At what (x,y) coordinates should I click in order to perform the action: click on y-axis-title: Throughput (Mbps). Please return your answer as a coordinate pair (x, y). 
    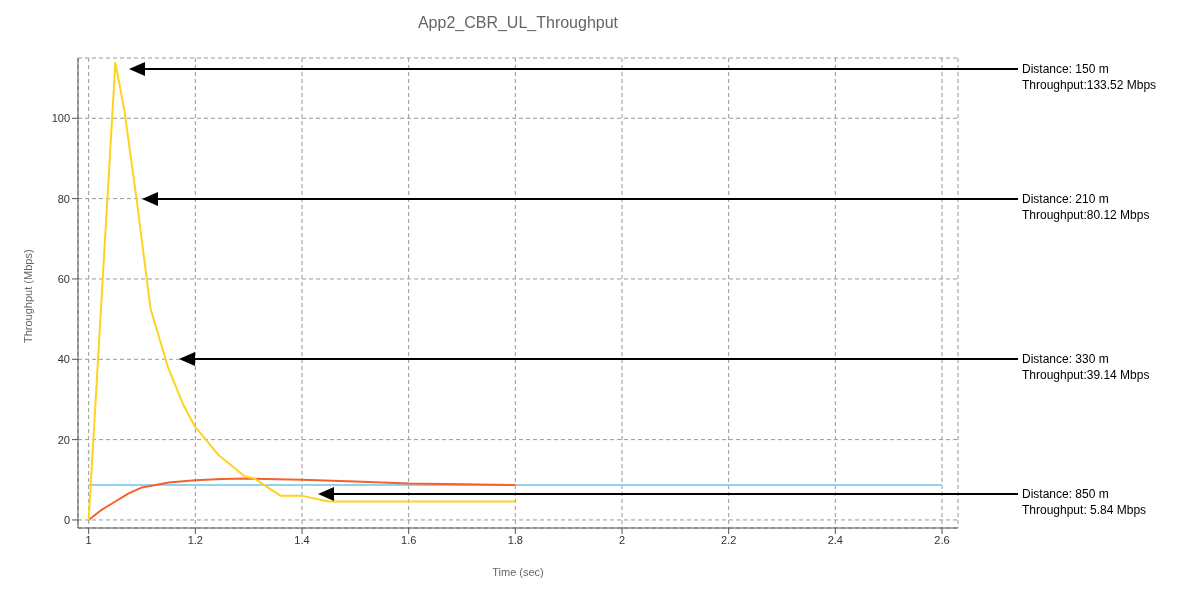
    Looking at the image, I should click on (27, 296).